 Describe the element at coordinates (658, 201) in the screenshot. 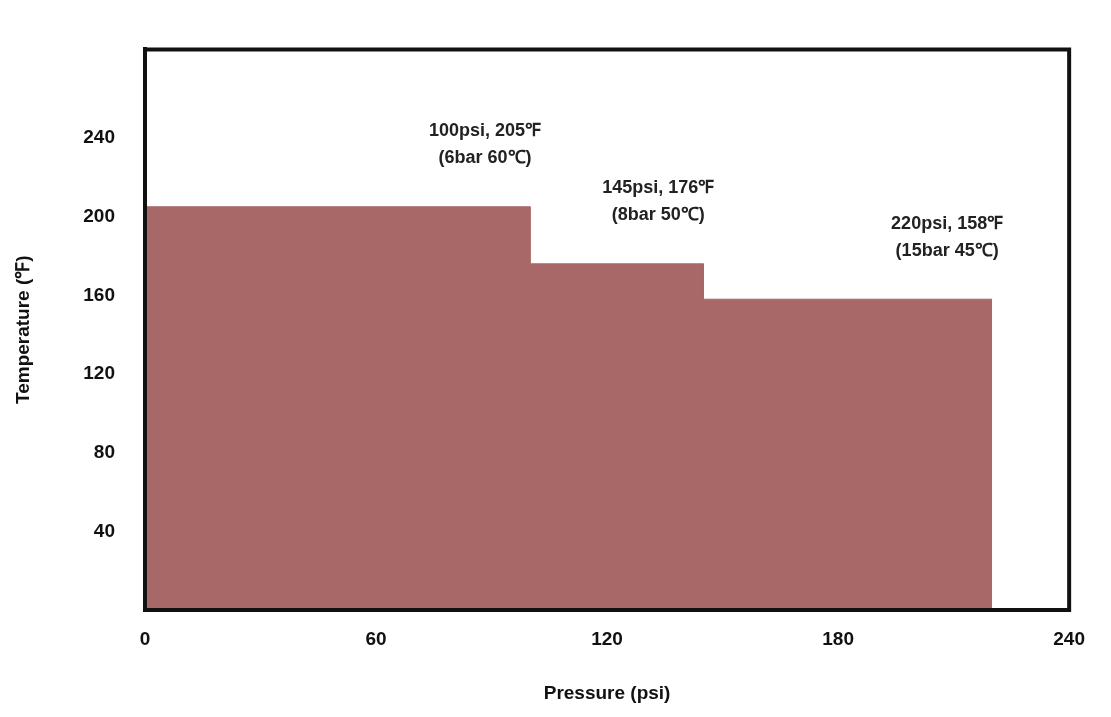

I see `annotation: 145psi, 176℉ (8bar 50℃)` at that location.